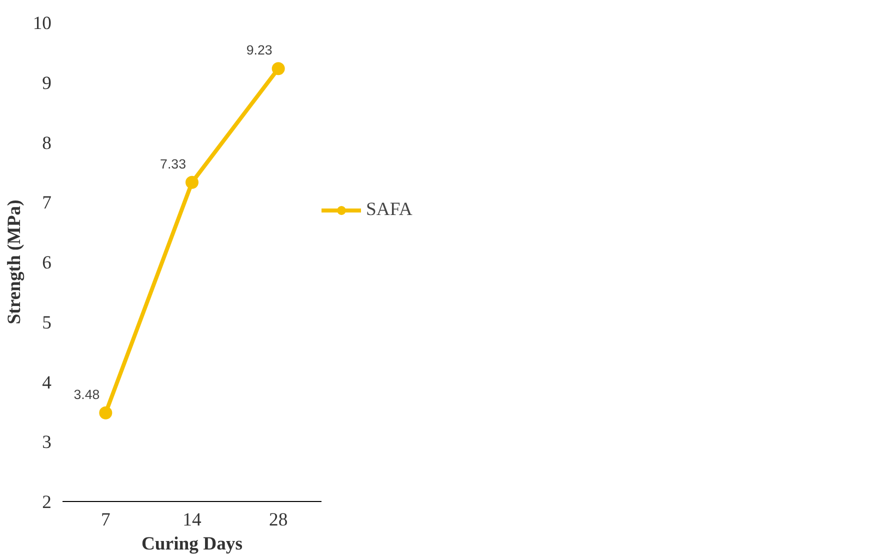 The image size is (880, 557). Describe the element at coordinates (47, 83) in the screenshot. I see `y-tick-label: 9` at that location.